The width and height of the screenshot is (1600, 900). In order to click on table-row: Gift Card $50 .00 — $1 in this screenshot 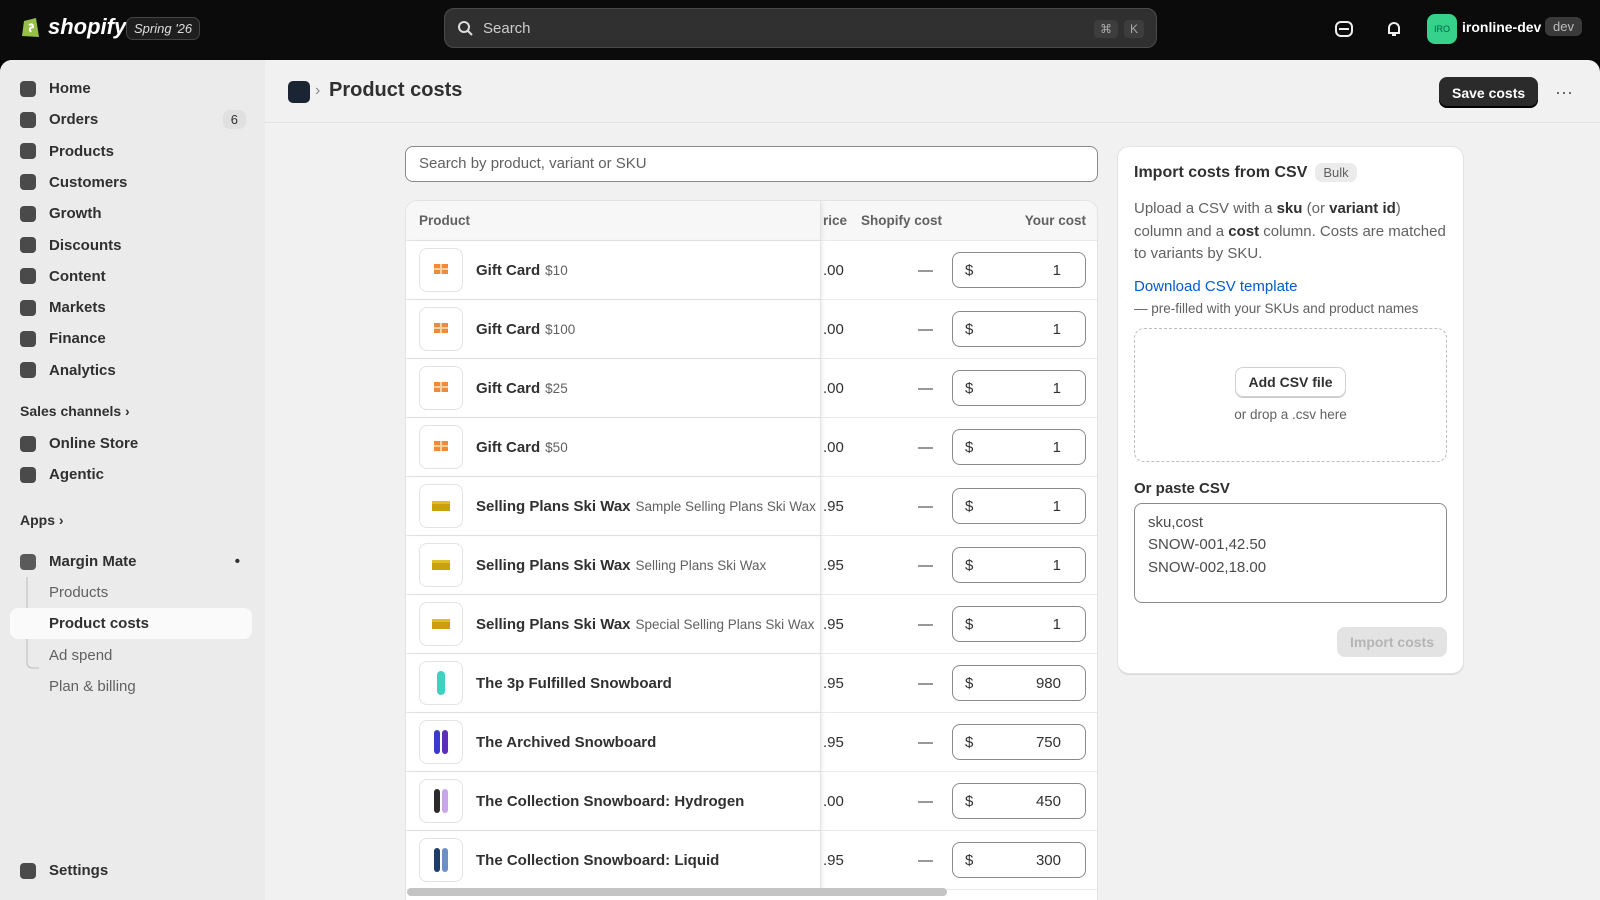, I will do `click(751, 447)`.